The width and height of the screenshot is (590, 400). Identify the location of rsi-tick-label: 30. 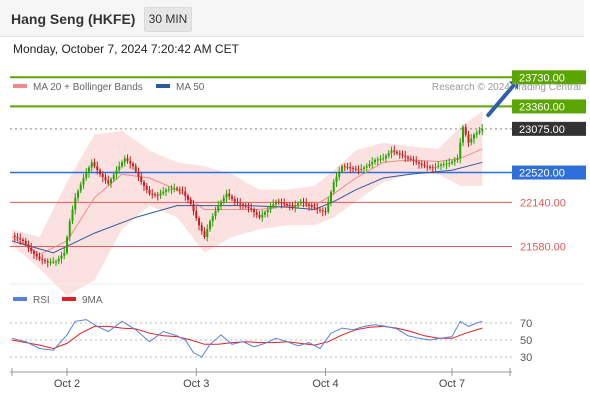
(526, 358).